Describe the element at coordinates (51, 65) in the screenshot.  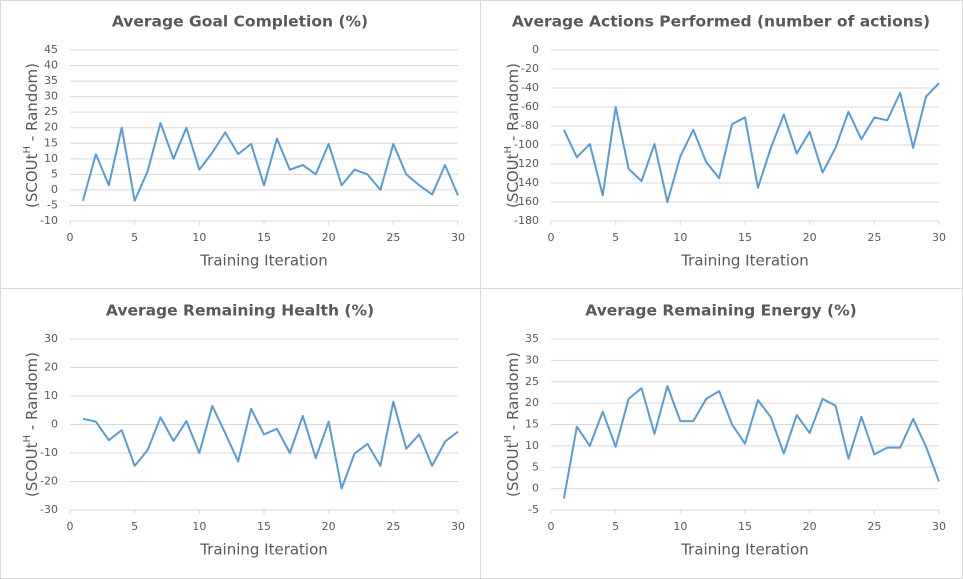
I see `y-tick-label: 40` at that location.